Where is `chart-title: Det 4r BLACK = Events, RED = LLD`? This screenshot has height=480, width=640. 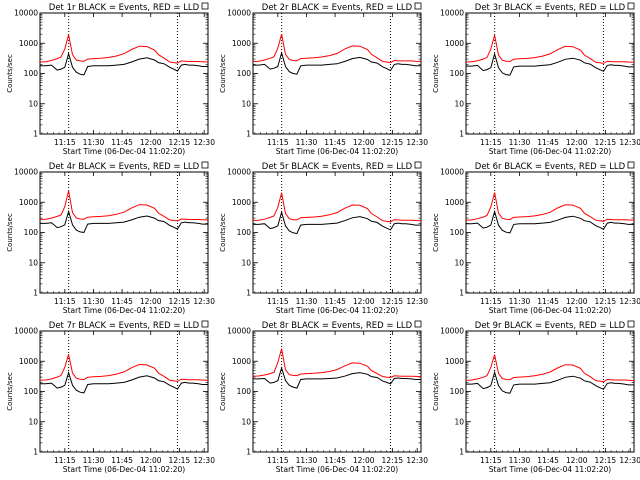
chart-title: Det 4r BLACK = Events, RED = LLD is located at coordinates (124, 167).